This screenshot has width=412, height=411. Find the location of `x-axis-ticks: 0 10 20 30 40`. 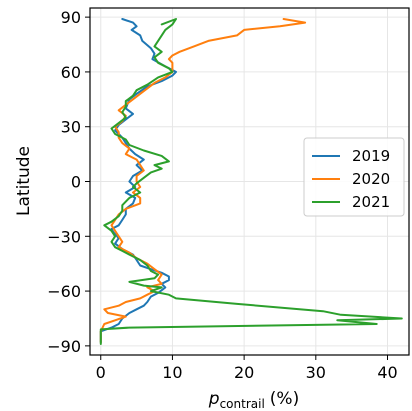

x-axis-ticks: 0 10 20 30 40 is located at coordinates (247, 368).